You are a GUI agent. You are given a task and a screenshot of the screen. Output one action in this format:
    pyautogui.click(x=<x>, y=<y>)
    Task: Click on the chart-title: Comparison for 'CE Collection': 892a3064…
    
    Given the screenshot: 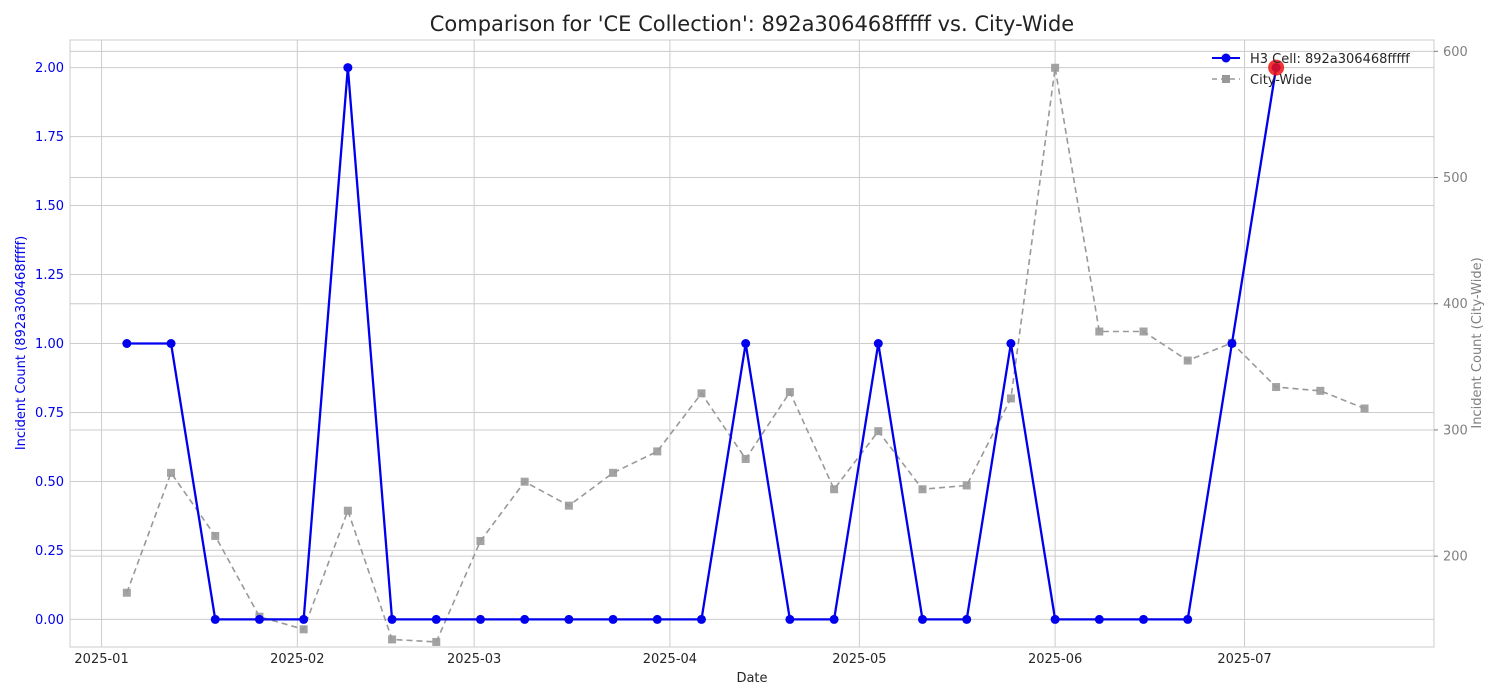 What is the action you would take?
    pyautogui.click(x=752, y=24)
    